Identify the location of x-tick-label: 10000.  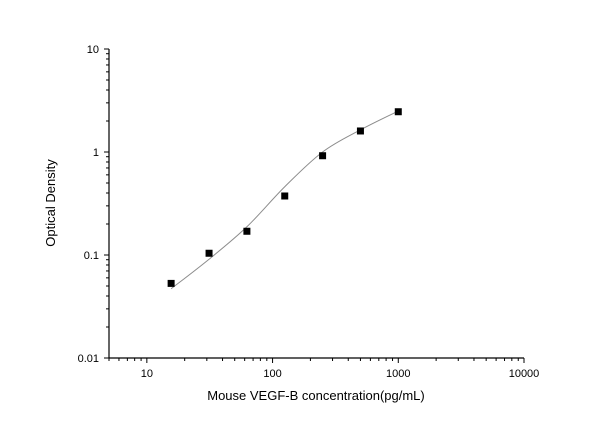
(524, 374).